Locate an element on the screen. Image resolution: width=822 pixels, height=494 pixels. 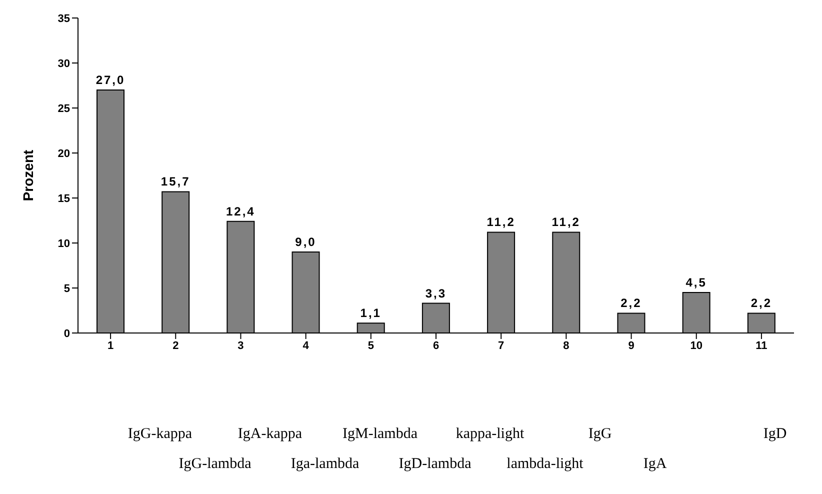
x-tick-label: 1 is located at coordinates (110, 346).